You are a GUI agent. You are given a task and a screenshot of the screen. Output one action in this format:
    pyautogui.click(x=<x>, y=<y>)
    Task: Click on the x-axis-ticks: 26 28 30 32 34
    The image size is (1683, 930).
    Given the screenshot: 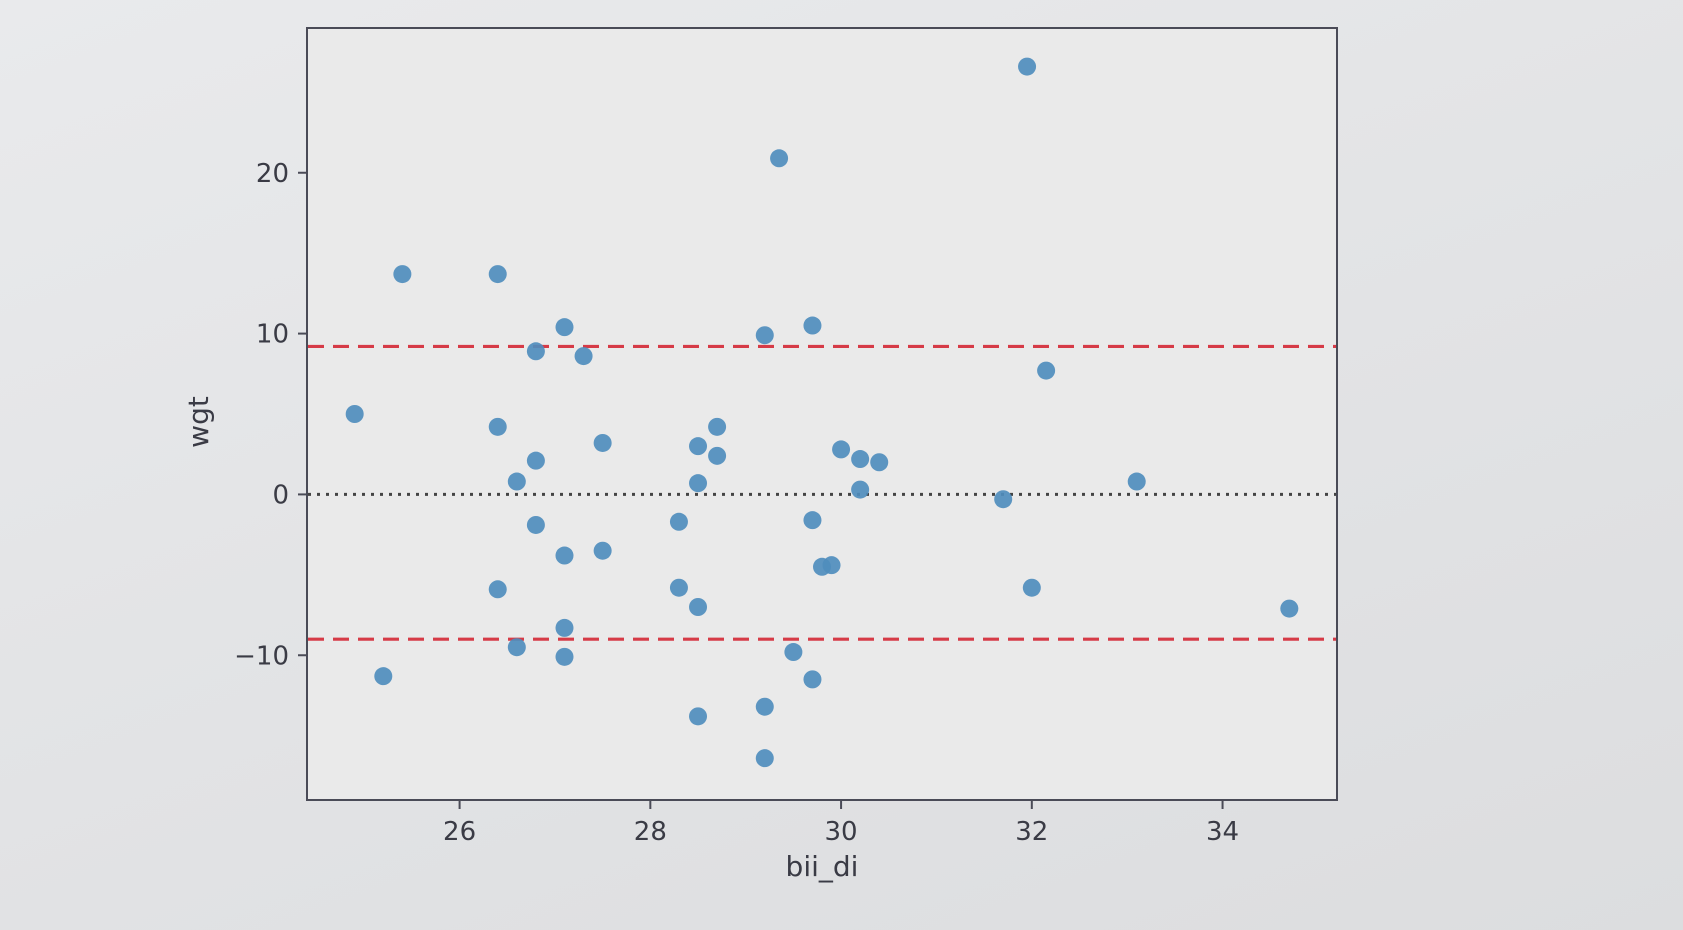 What is the action you would take?
    pyautogui.click(x=841, y=823)
    